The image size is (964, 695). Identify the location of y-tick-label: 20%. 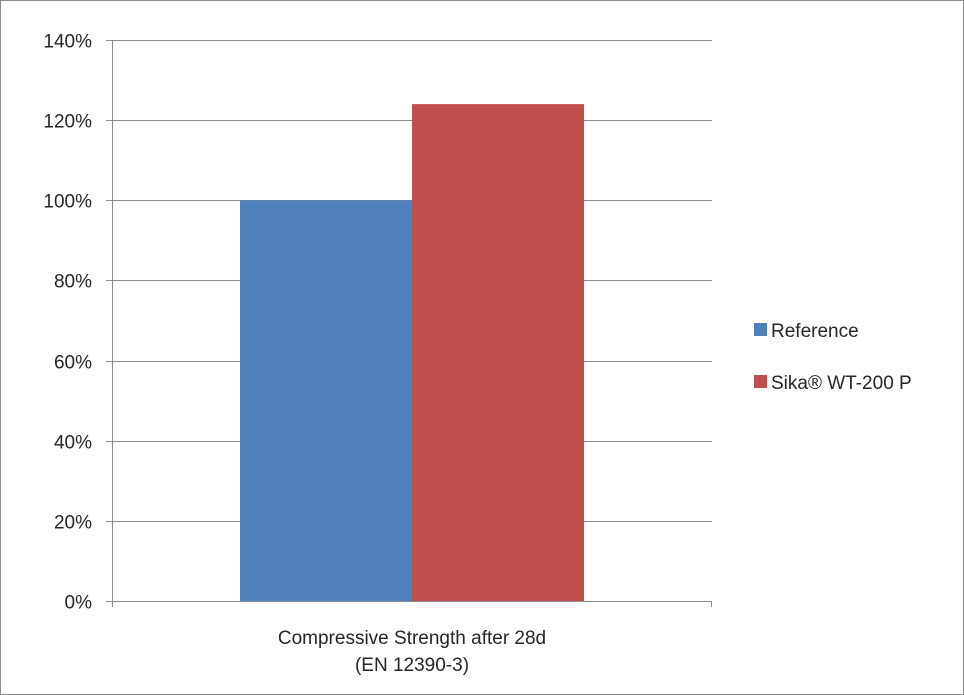
(73, 523).